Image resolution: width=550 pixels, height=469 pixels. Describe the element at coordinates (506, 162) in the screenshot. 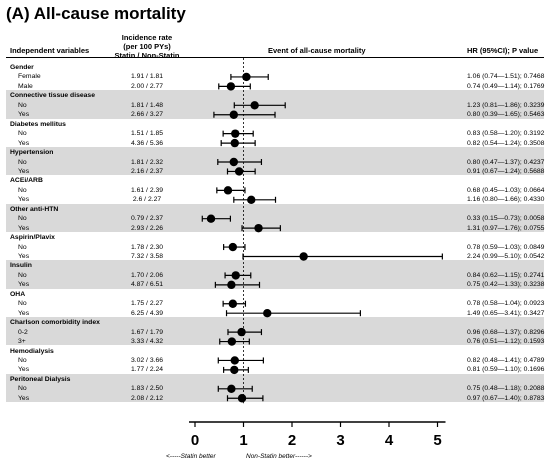

I see `hr-value: 0.80 (0.47—1.37); 0.4237` at that location.